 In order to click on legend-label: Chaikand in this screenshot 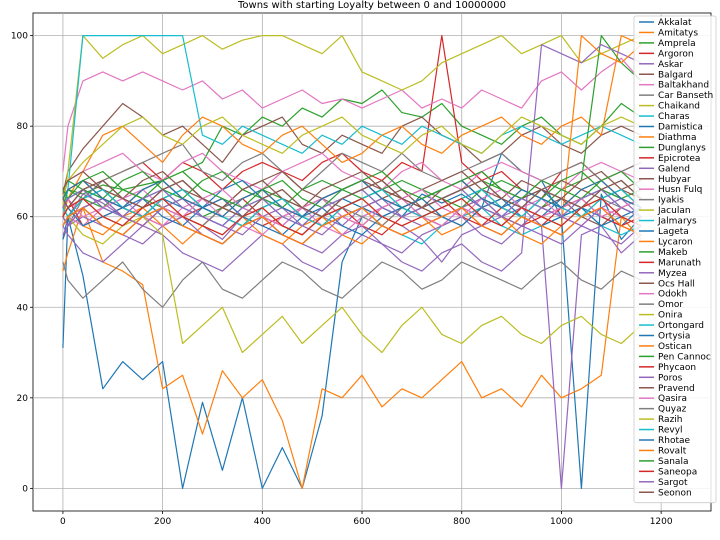, I will do `click(679, 107)`.